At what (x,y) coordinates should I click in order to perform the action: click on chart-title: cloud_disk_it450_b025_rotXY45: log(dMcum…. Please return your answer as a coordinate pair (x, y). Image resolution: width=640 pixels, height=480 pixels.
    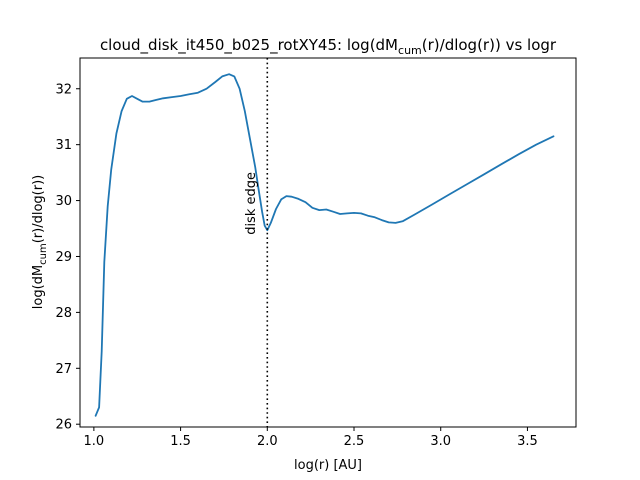
    Looking at the image, I should click on (328, 46).